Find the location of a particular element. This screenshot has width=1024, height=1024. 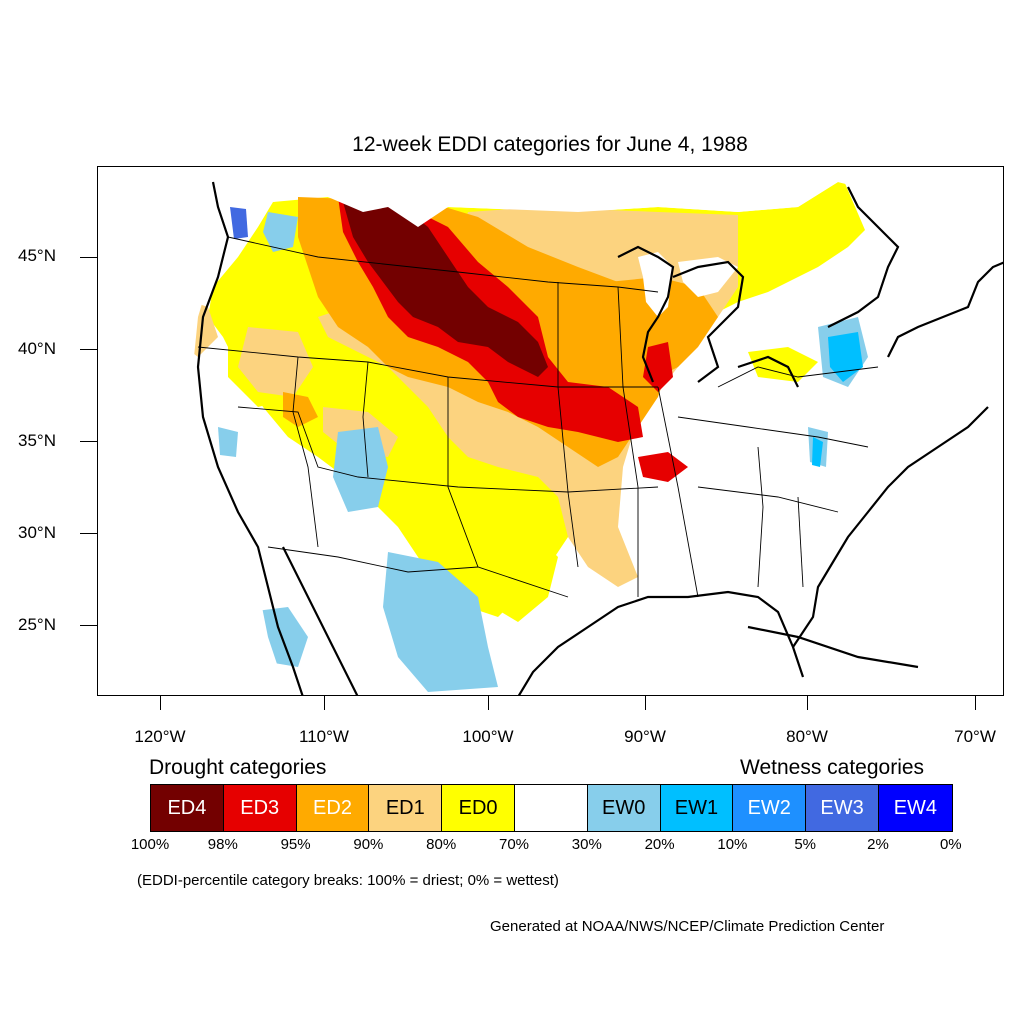

ew1-regions is located at coordinates (837, 399).